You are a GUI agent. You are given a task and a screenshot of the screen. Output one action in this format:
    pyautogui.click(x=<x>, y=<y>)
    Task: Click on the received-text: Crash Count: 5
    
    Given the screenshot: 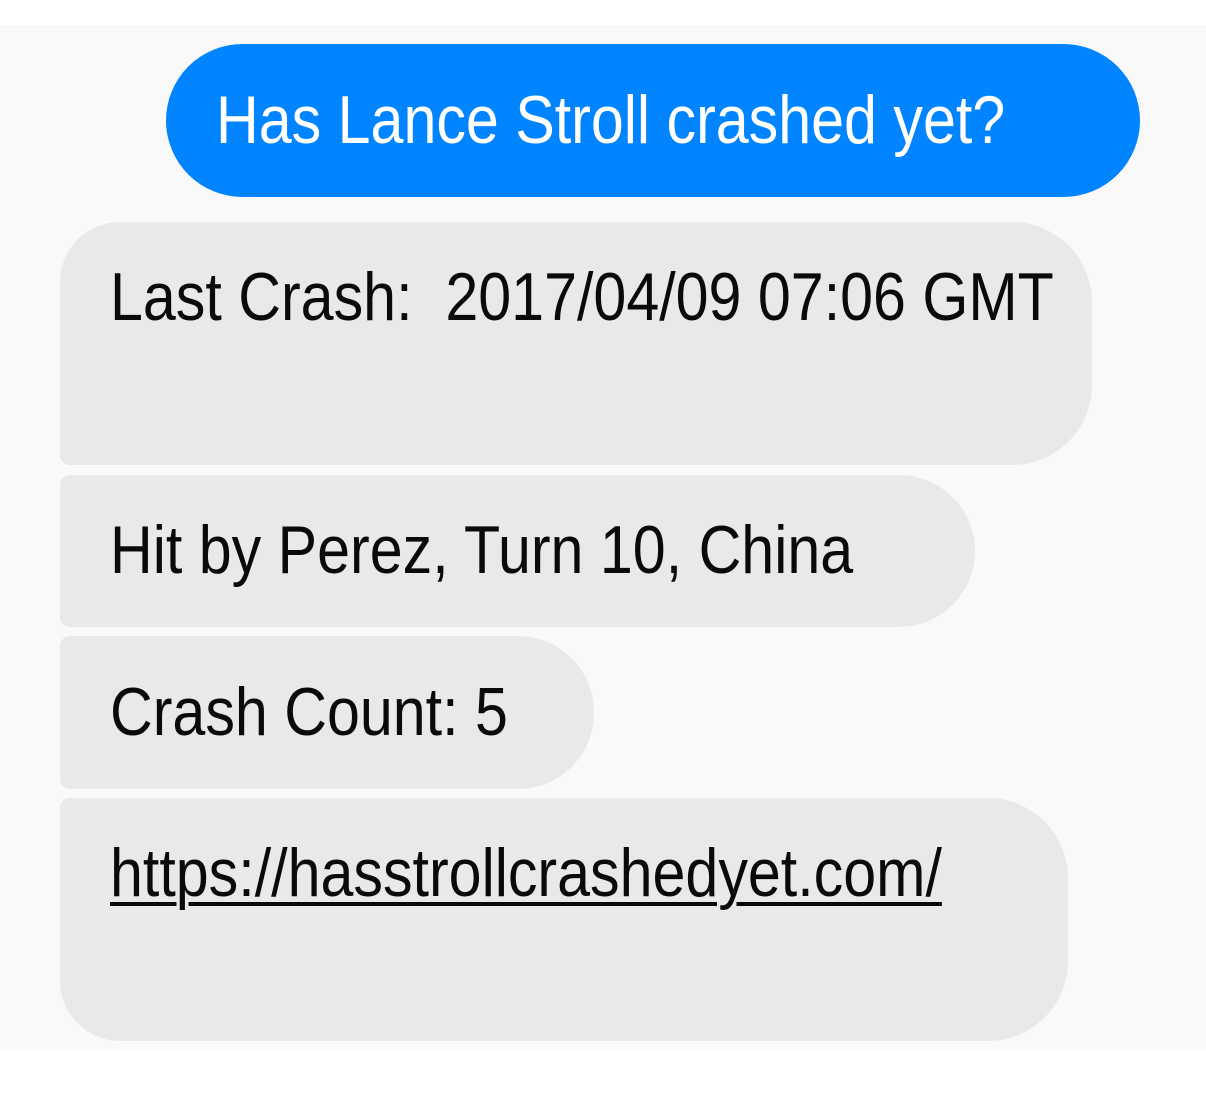 What is the action you would take?
    pyautogui.click(x=309, y=712)
    